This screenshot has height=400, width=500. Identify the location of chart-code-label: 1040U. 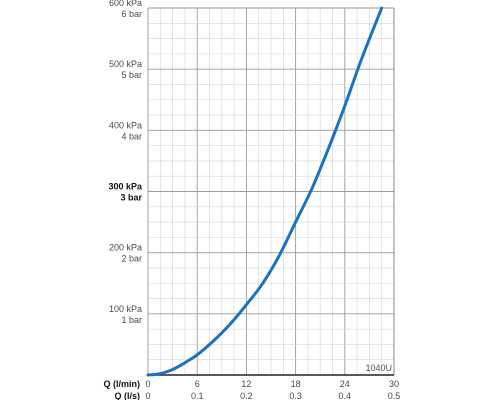
(378, 368).